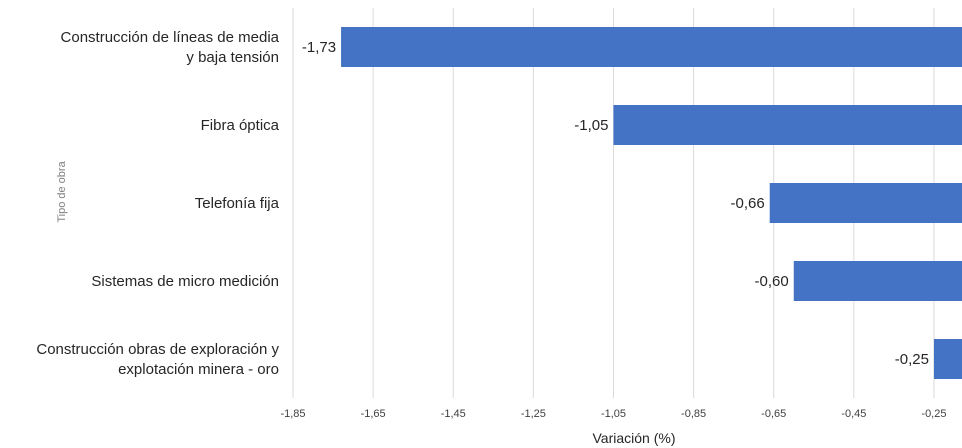  What do you see at coordinates (292, 414) in the screenshot?
I see `x-tick-label: -1,85` at bounding box center [292, 414].